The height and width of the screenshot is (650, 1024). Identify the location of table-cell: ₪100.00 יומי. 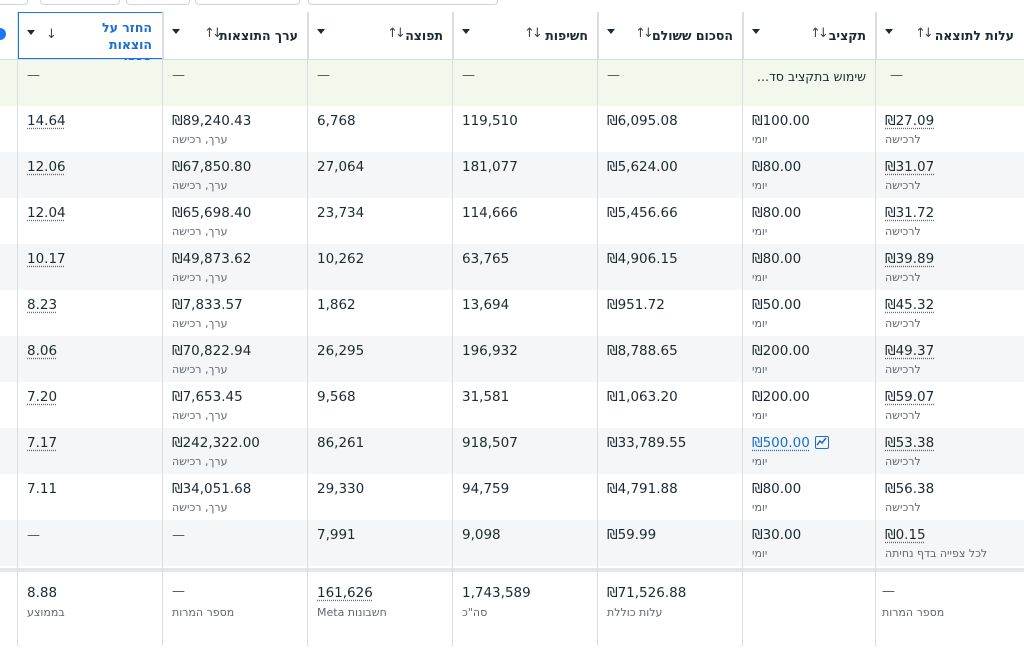
(809, 129).